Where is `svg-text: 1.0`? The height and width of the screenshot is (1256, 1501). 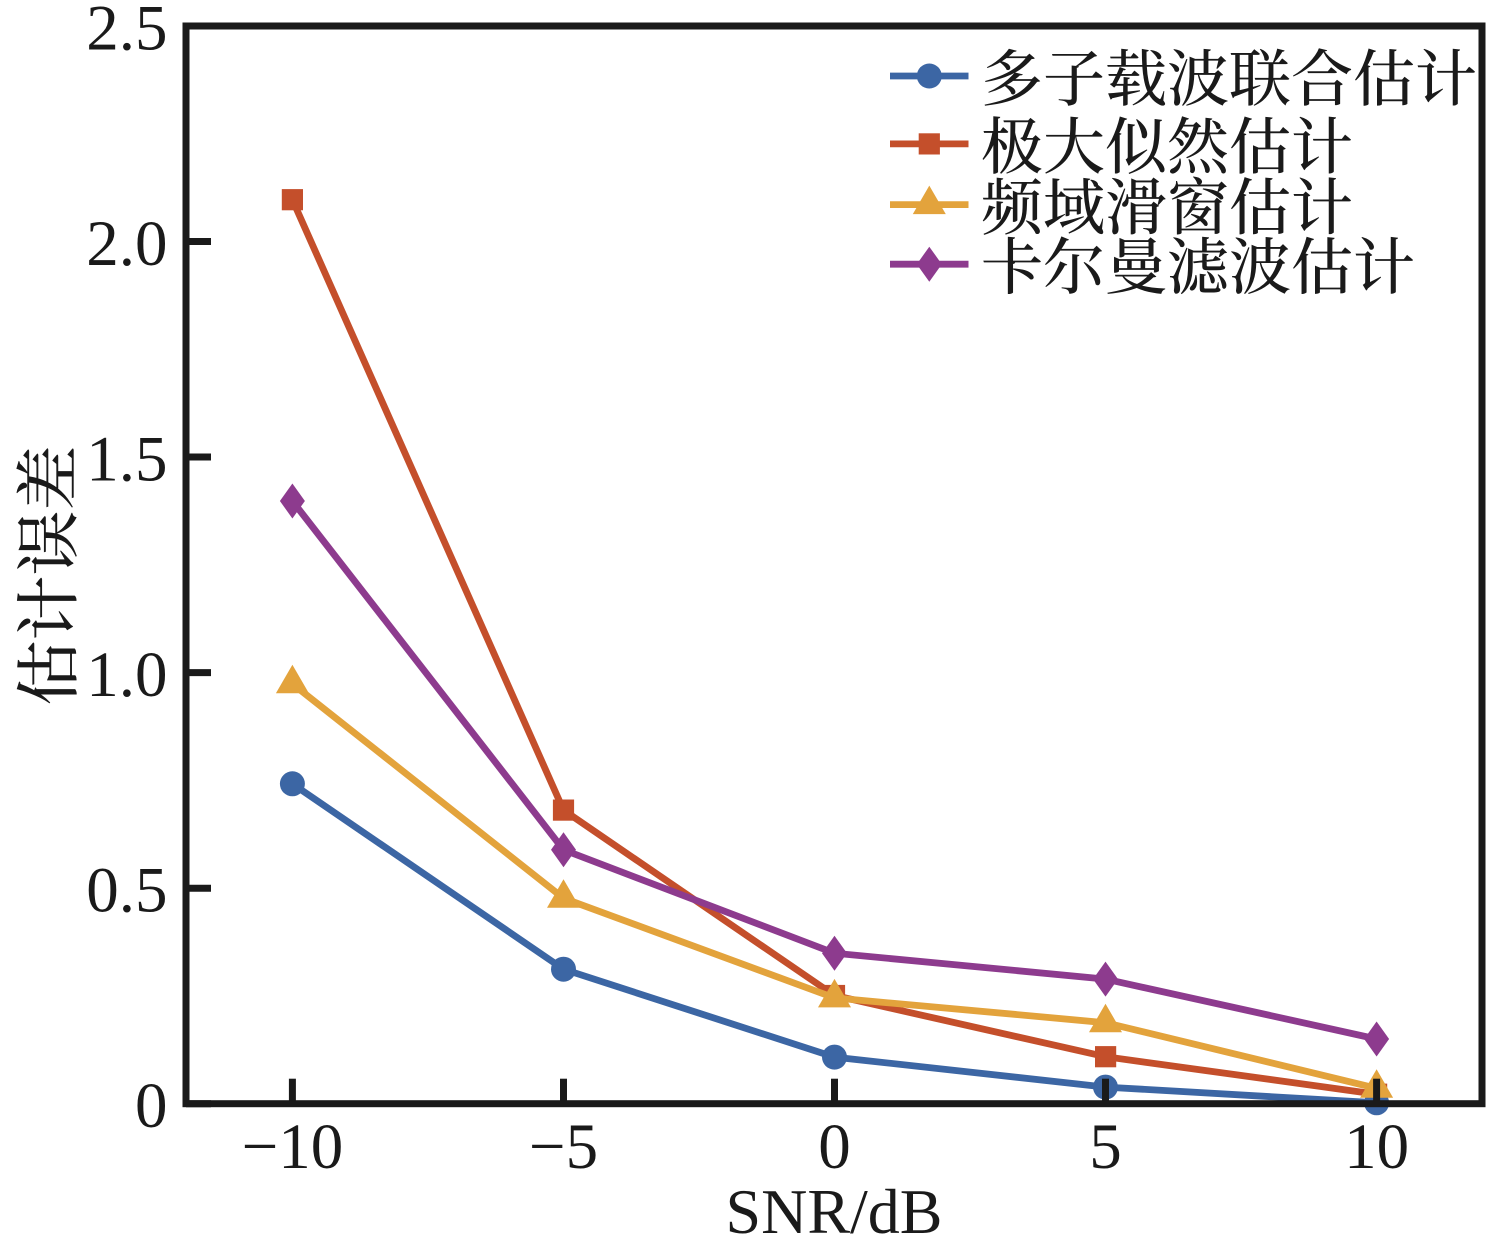 svg-text: 1.0 is located at coordinates (126, 675).